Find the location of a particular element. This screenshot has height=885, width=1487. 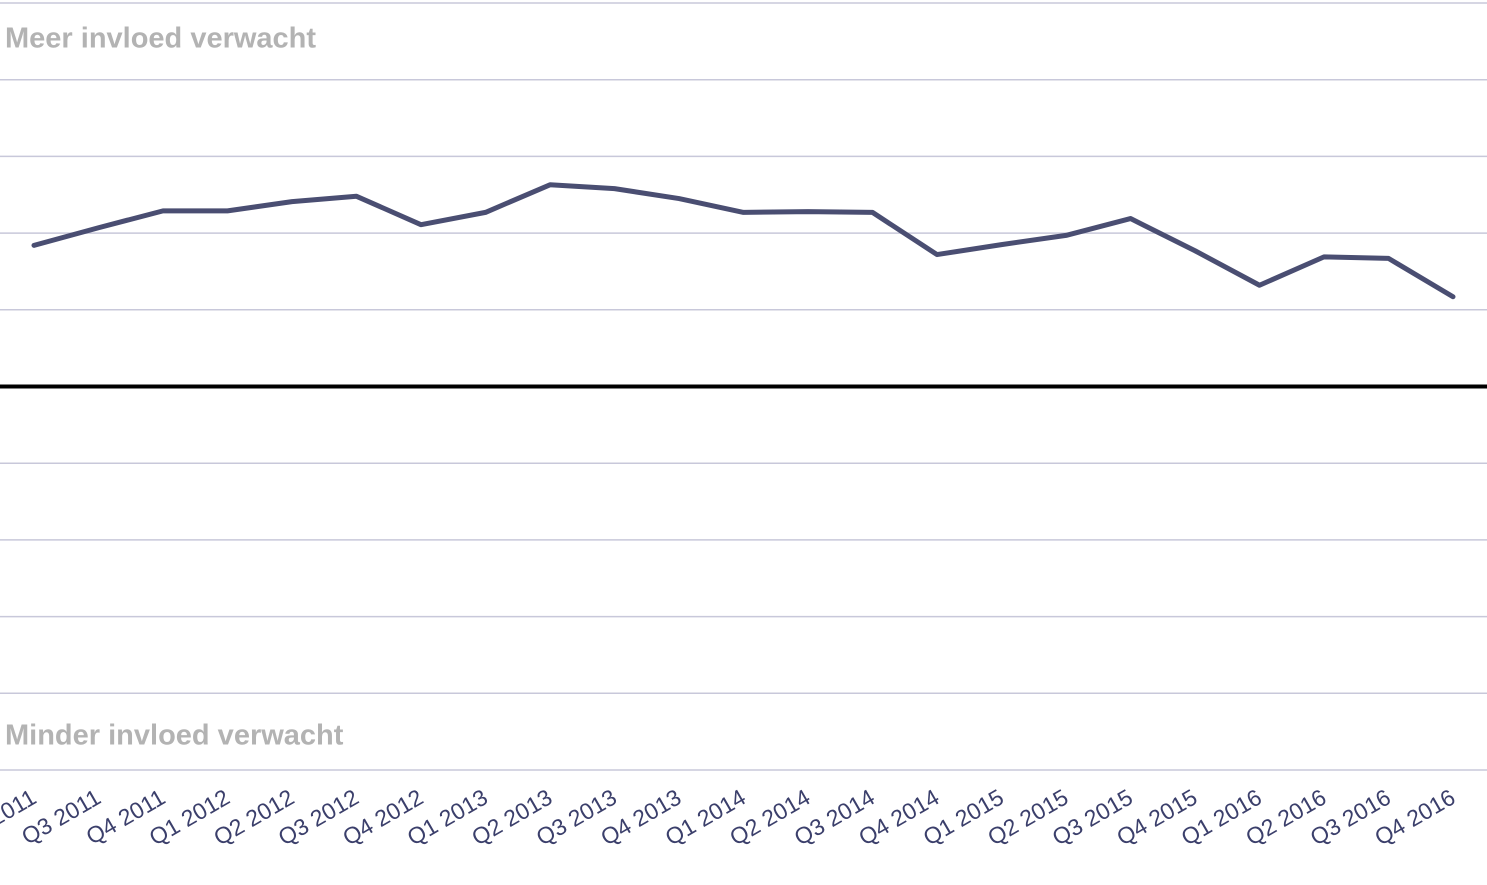

annotation-top: Meer invloed verwacht is located at coordinates (160, 39).